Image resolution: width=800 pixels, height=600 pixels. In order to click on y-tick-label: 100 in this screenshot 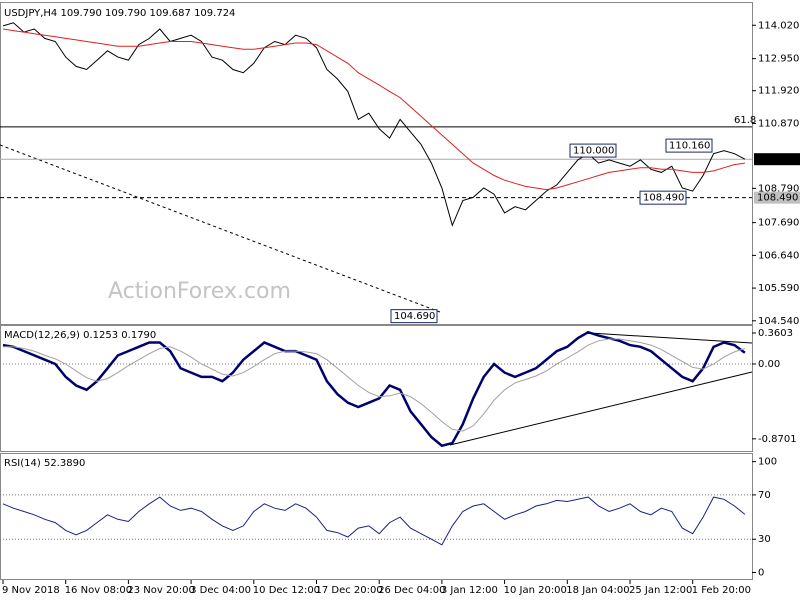, I will do `click(767, 462)`.